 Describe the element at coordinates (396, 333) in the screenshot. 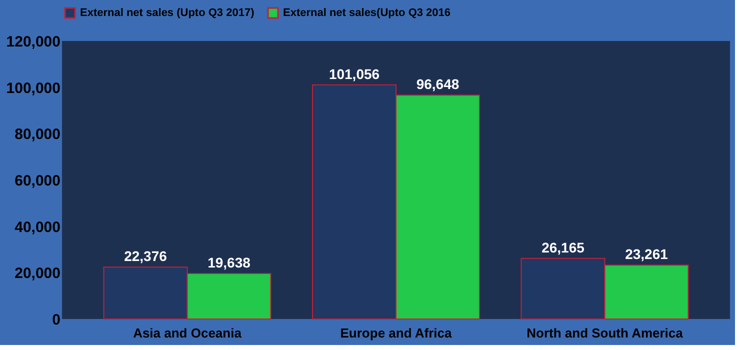

I see `x-tick-label: Europe and Africa` at that location.